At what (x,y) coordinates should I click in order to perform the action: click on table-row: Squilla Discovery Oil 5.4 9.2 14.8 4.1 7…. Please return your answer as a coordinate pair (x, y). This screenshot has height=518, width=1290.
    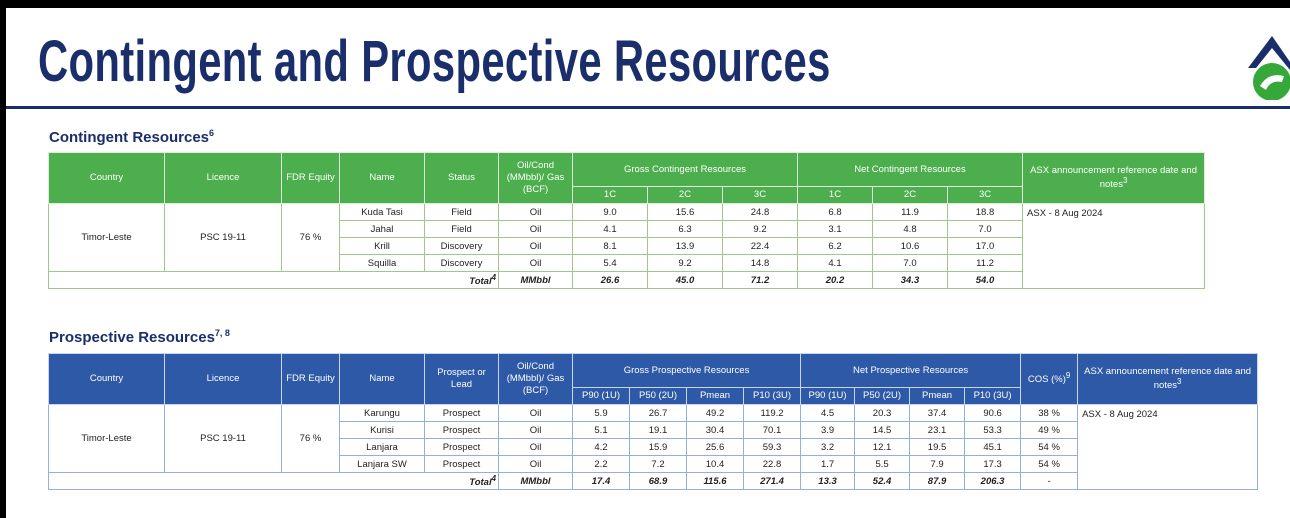
    Looking at the image, I should click on (627, 263).